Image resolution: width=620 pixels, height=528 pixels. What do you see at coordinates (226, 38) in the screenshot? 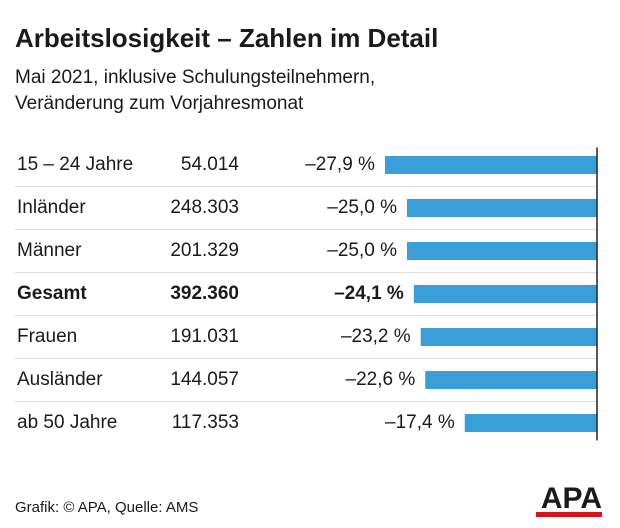
I see `chart-title: Arbeitslosigkeit – Zahlen im Detail` at bounding box center [226, 38].